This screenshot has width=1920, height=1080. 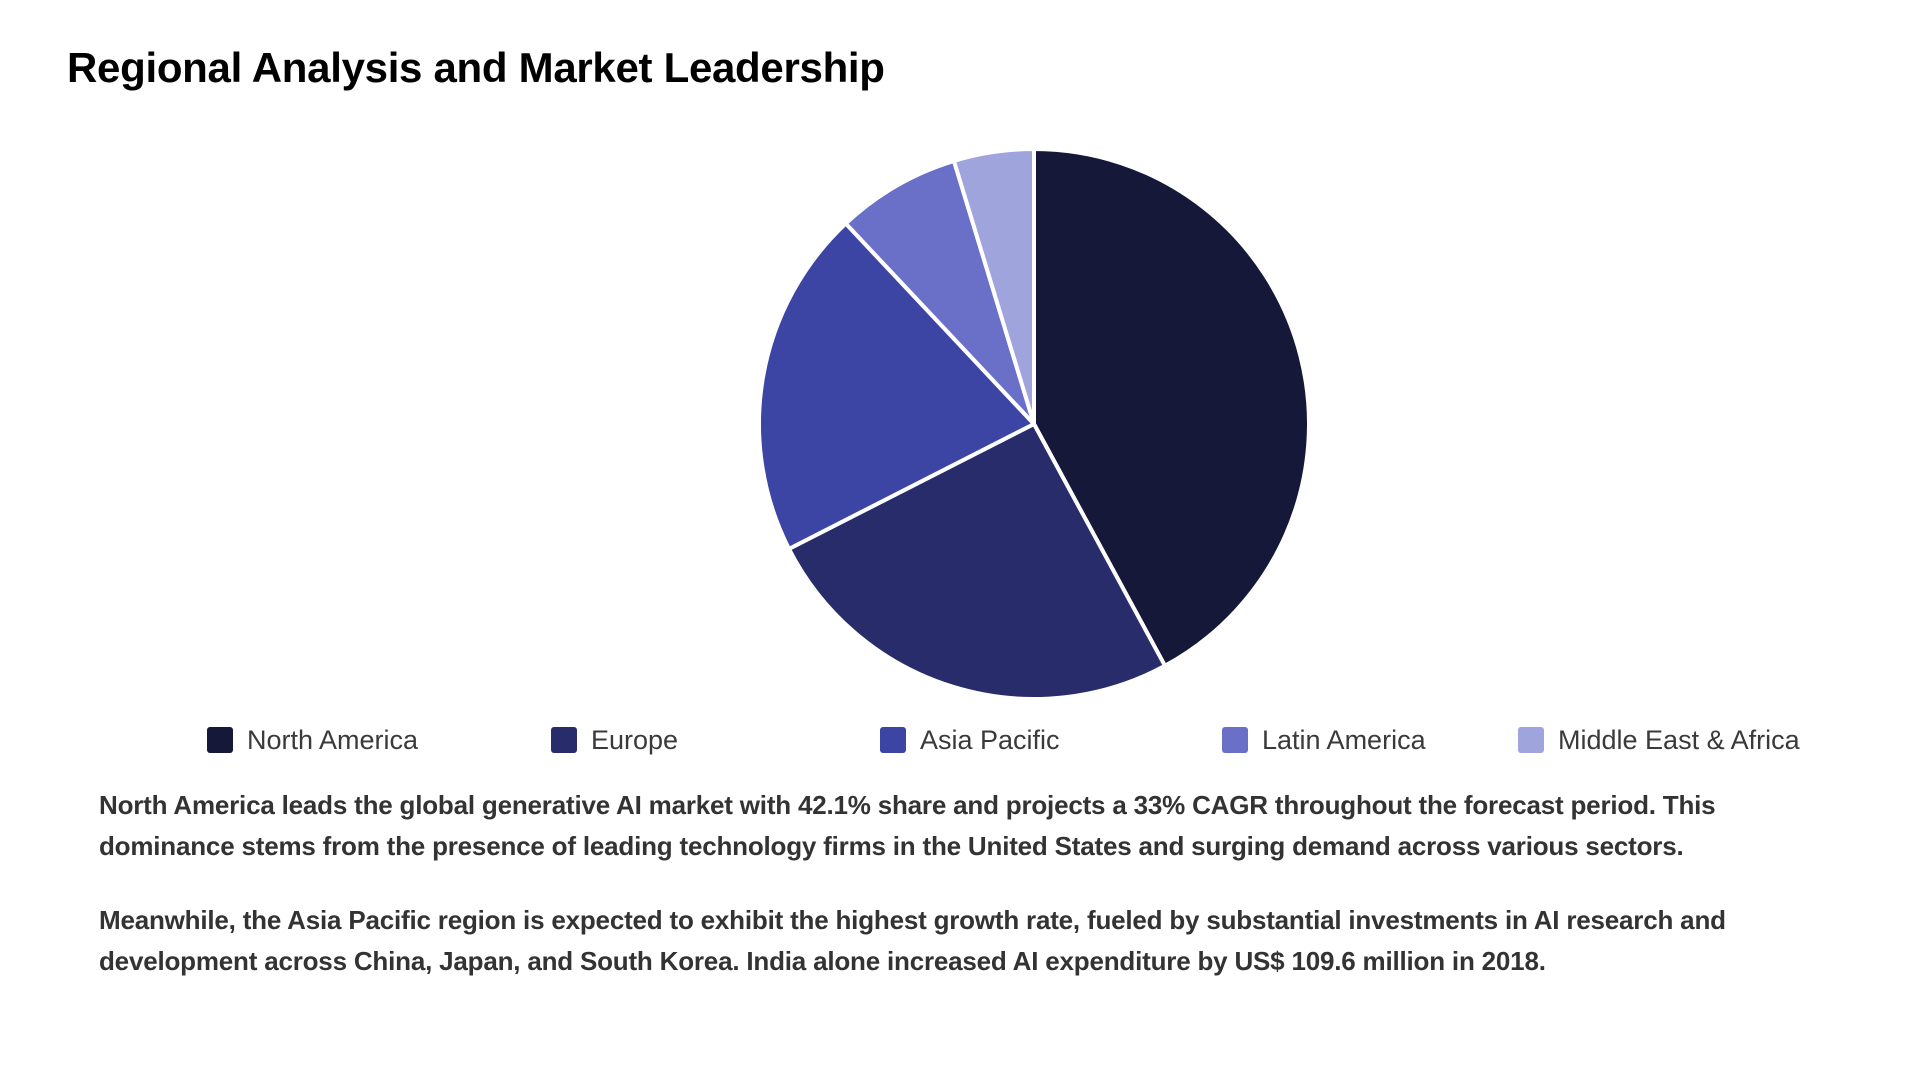 What do you see at coordinates (220, 740) in the screenshot?
I see `legend-swatch-north-america` at bounding box center [220, 740].